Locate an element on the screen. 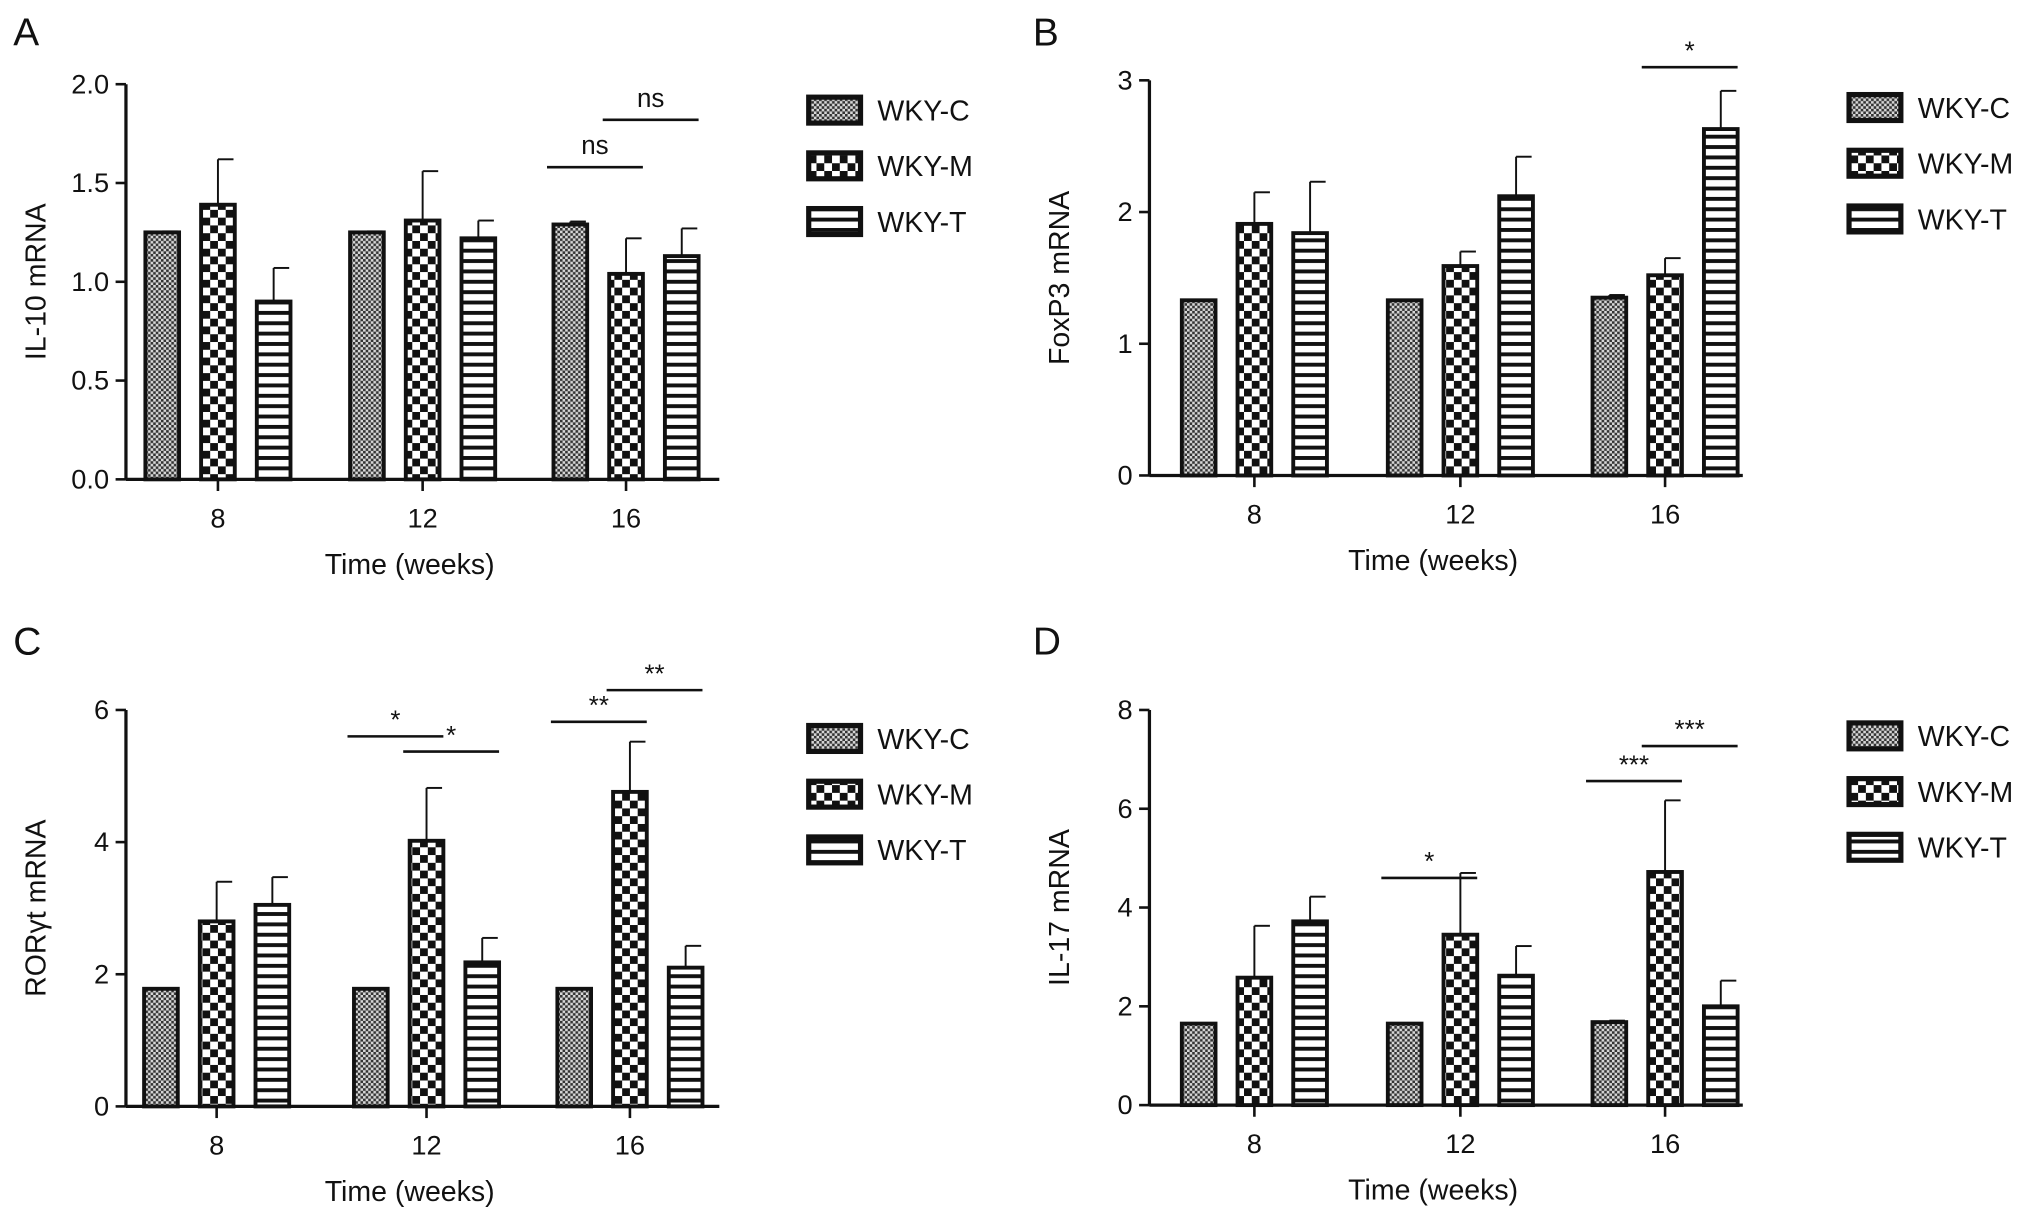 The height and width of the screenshot is (1223, 2032). panel-label: D is located at coordinates (1047, 641).